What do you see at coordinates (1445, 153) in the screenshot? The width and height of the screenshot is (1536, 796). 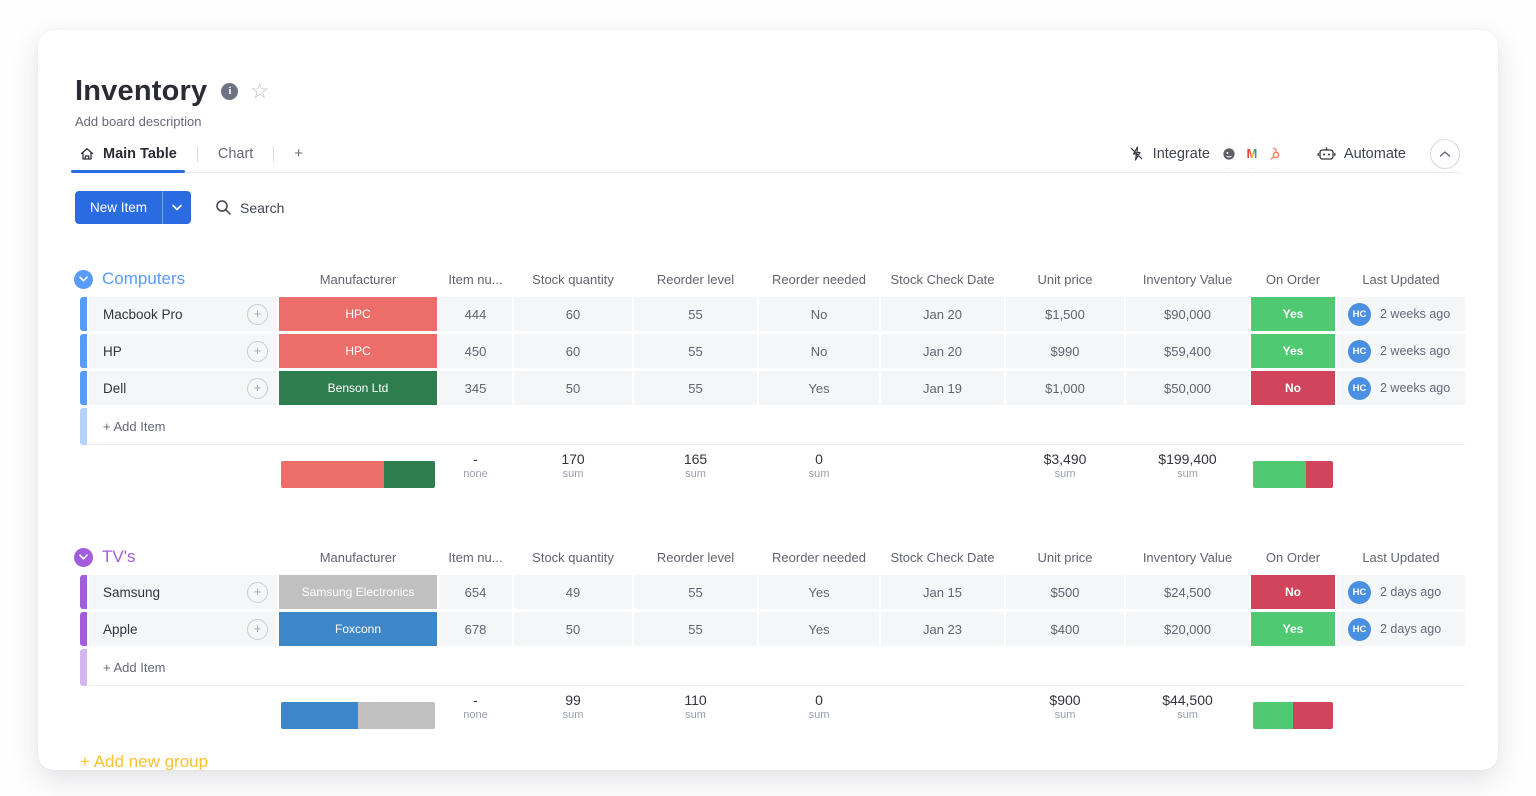 I see `collapse-header-button` at bounding box center [1445, 153].